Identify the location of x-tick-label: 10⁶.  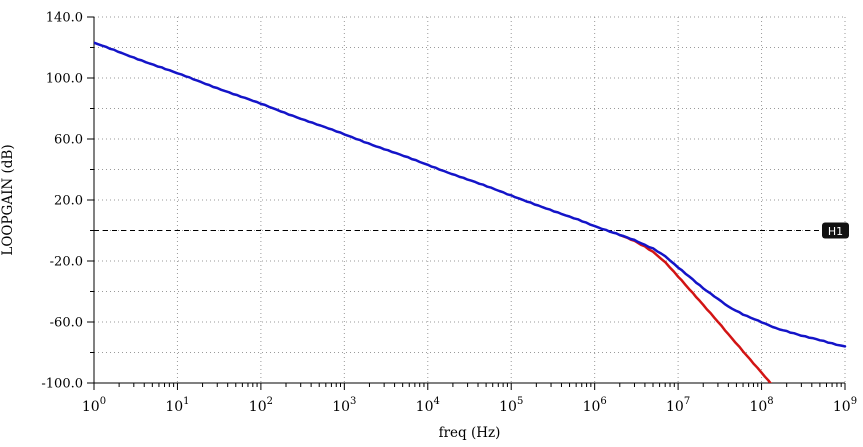
(595, 405).